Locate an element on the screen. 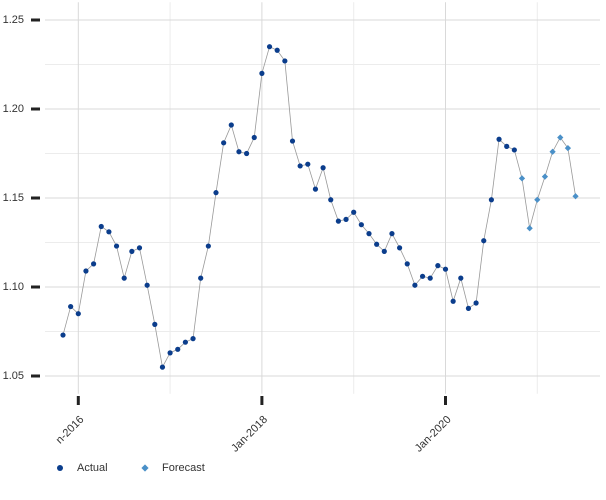 The width and height of the screenshot is (606, 500). y-tick-label: 1.25 is located at coordinates (13, 20).